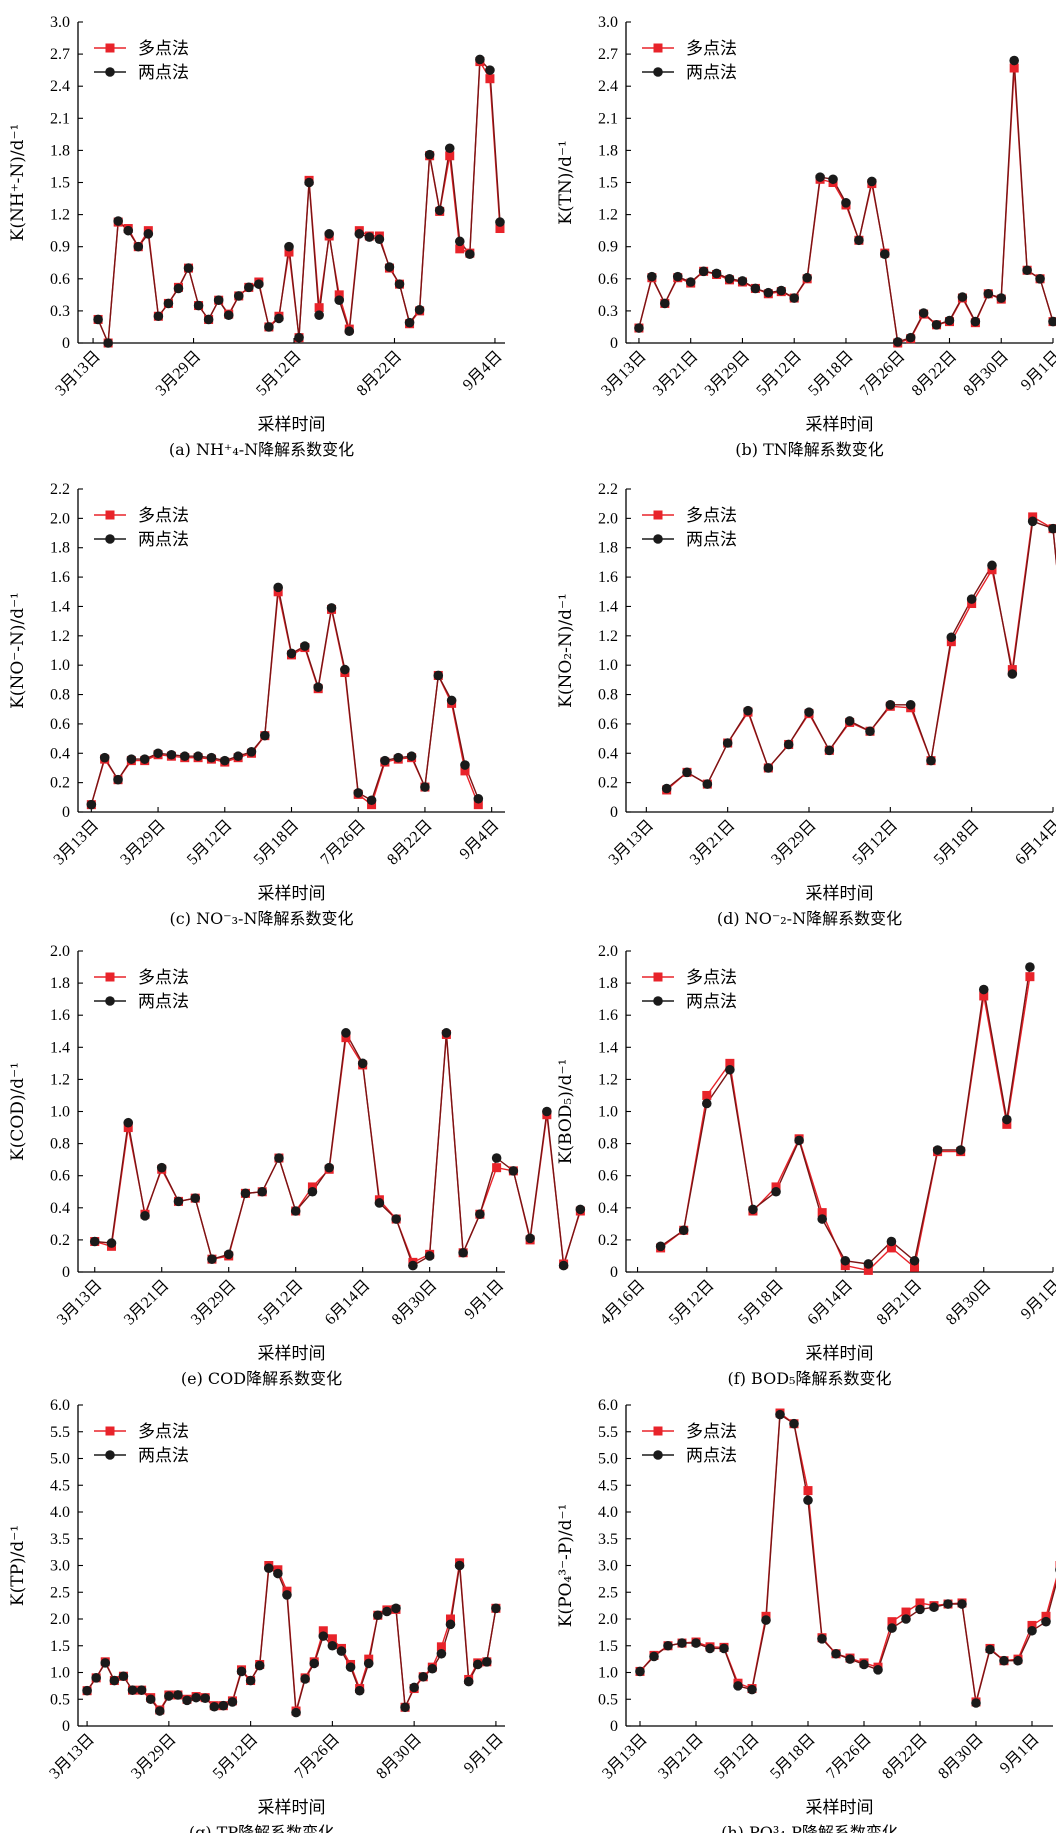  I want to click on x-tick-label: 3月21日, so click(676, 374).